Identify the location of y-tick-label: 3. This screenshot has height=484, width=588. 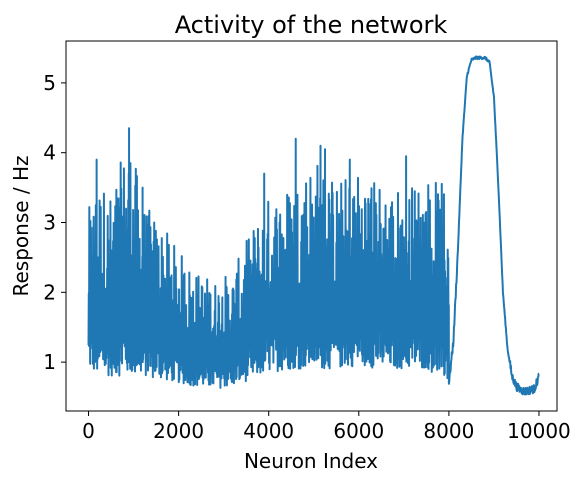
(49, 223).